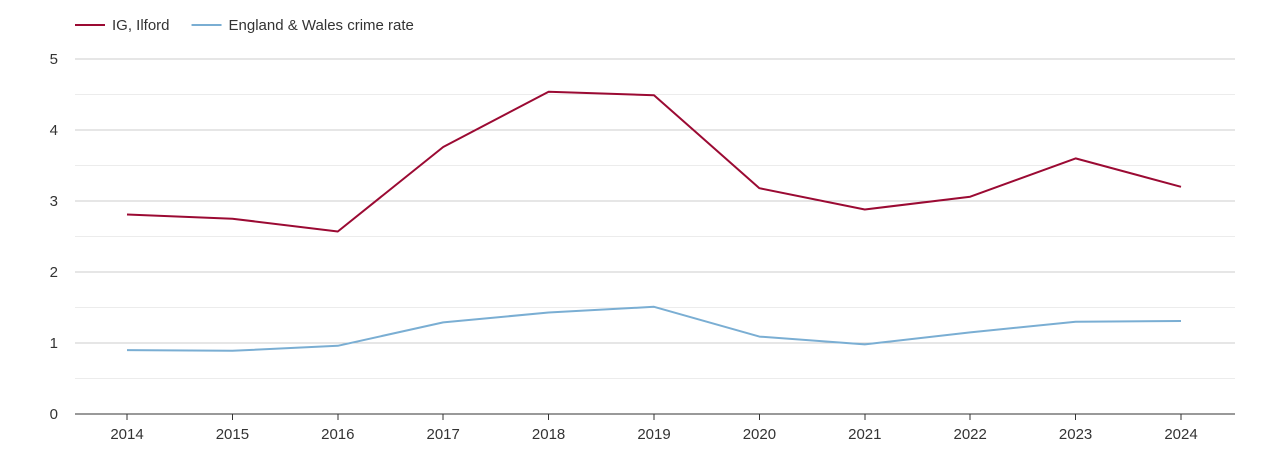 The image size is (1270, 450). Describe the element at coordinates (54, 201) in the screenshot. I see `y-tick-label: 3` at that location.